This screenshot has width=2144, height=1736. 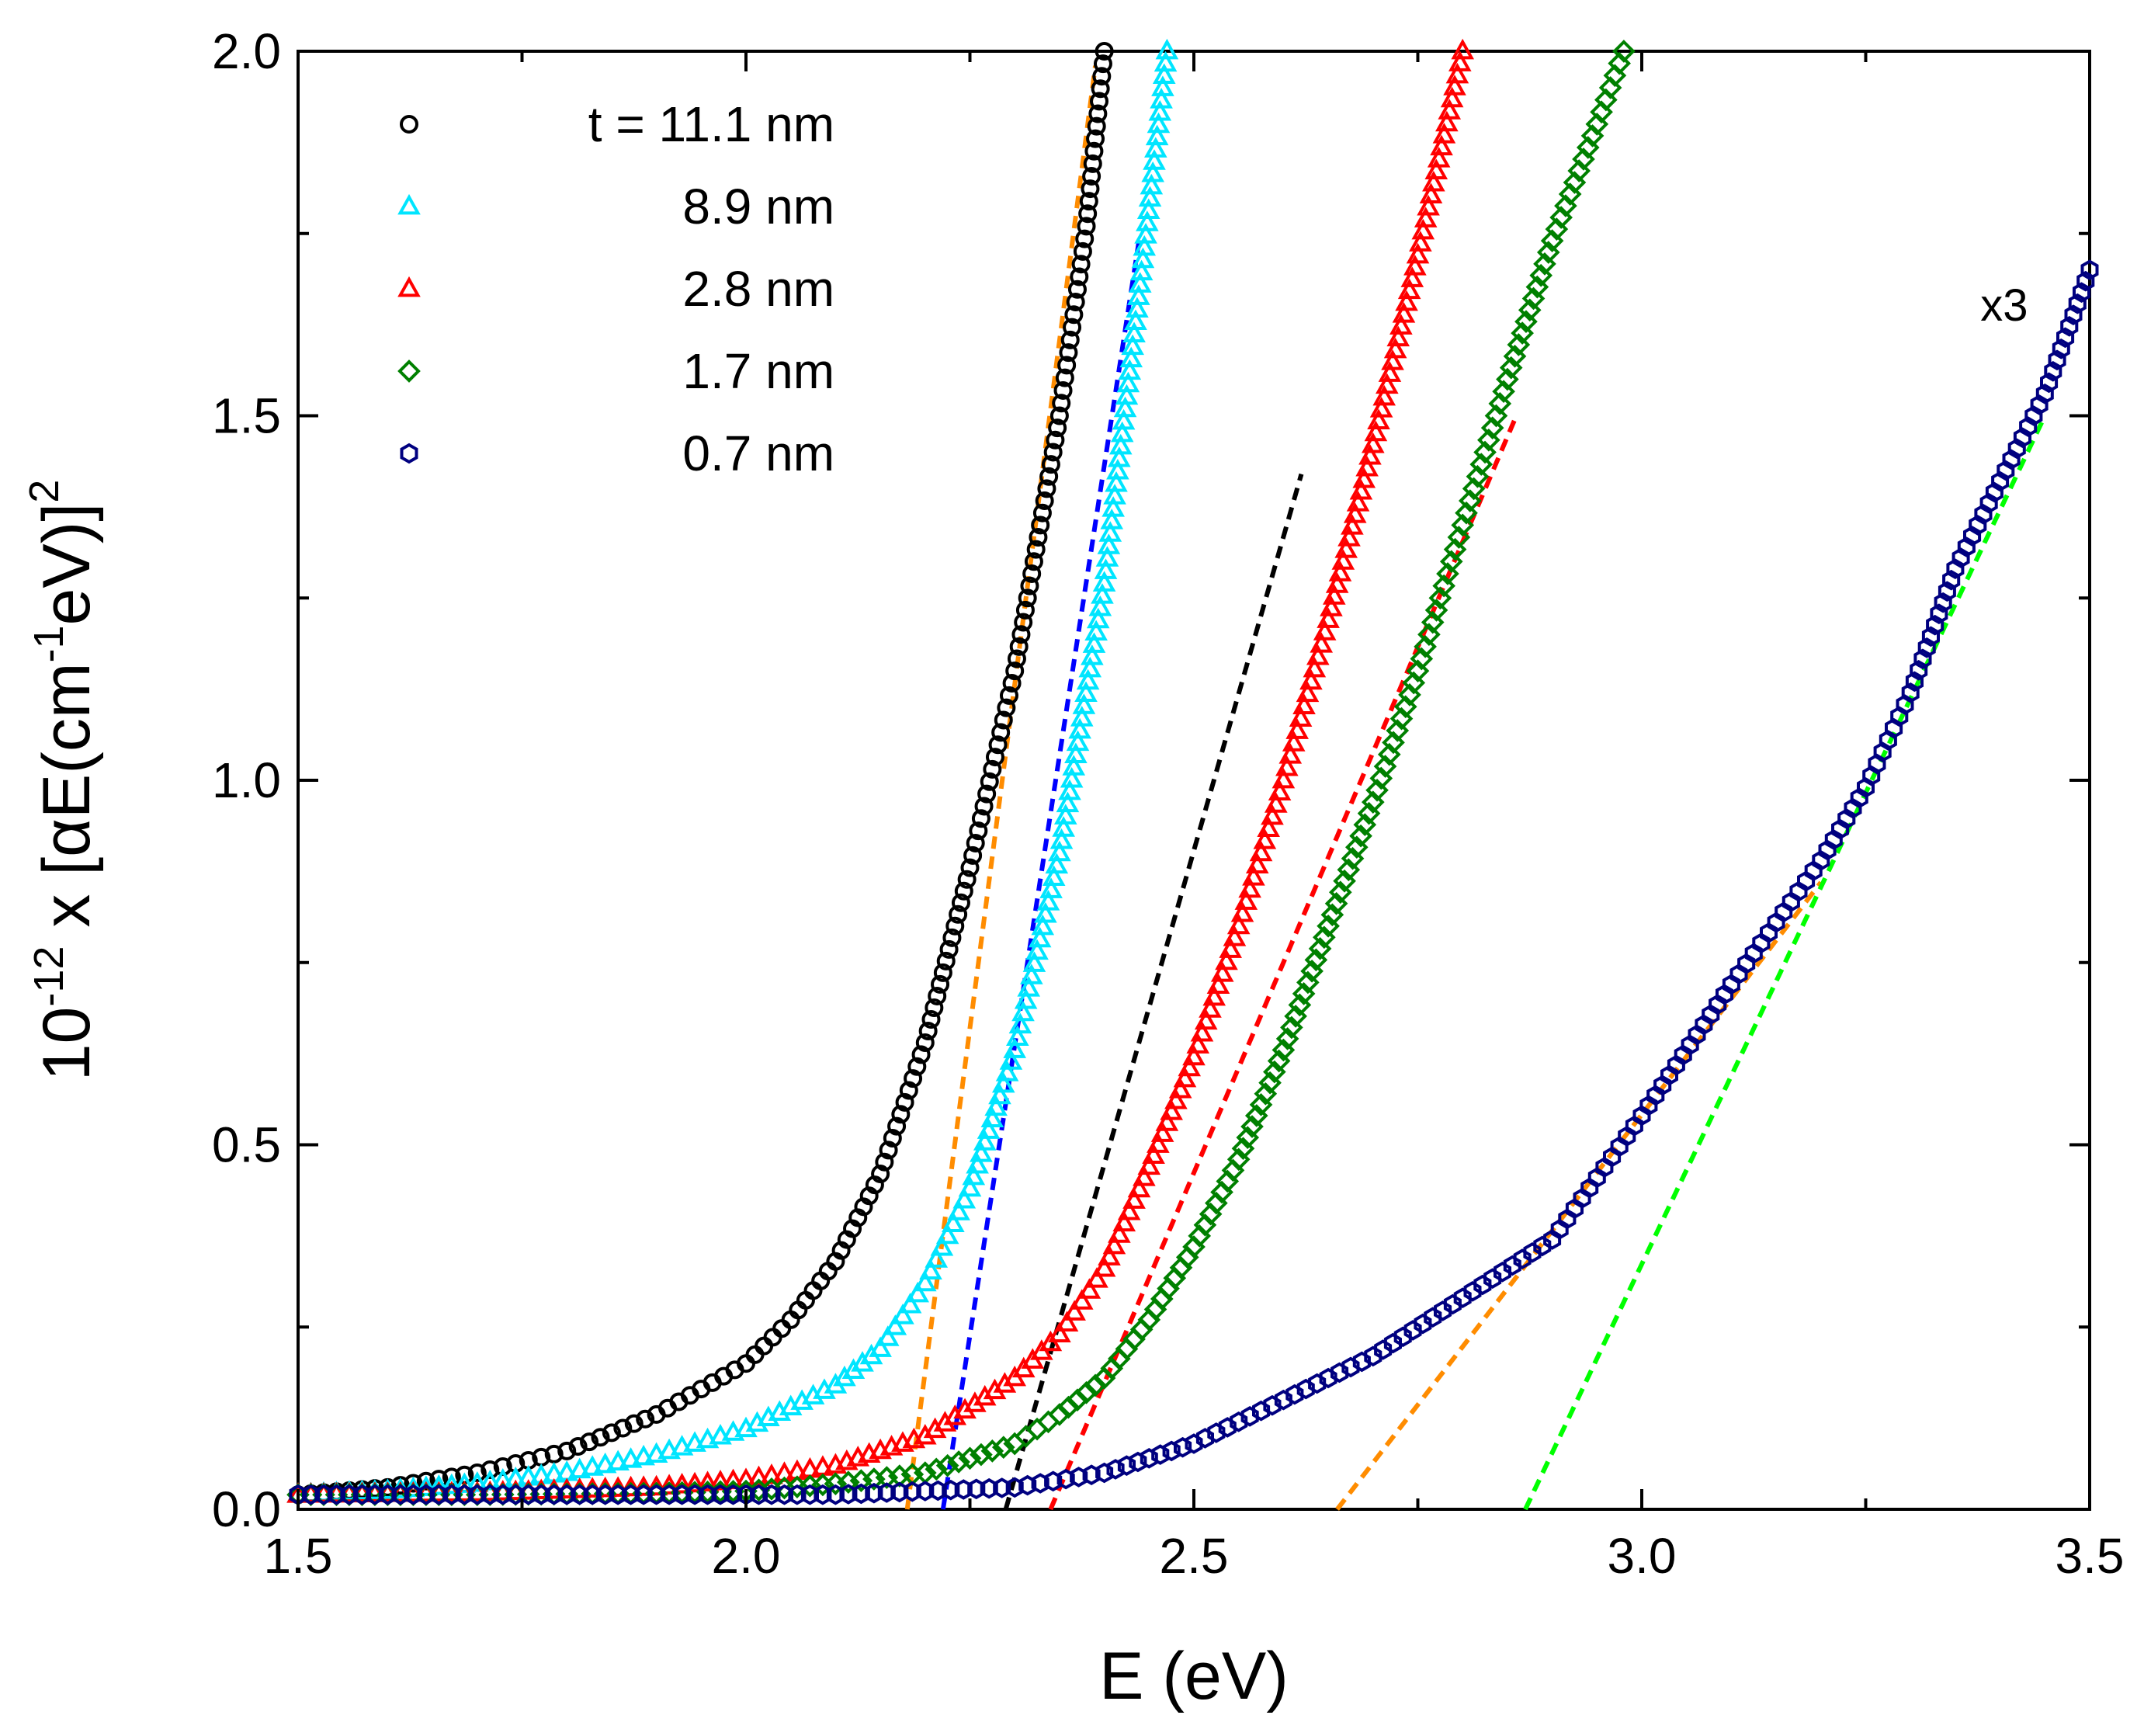 I want to click on y-axis-label: 10-12 x [αE(cm-1eV)]2, so click(x=63, y=781).